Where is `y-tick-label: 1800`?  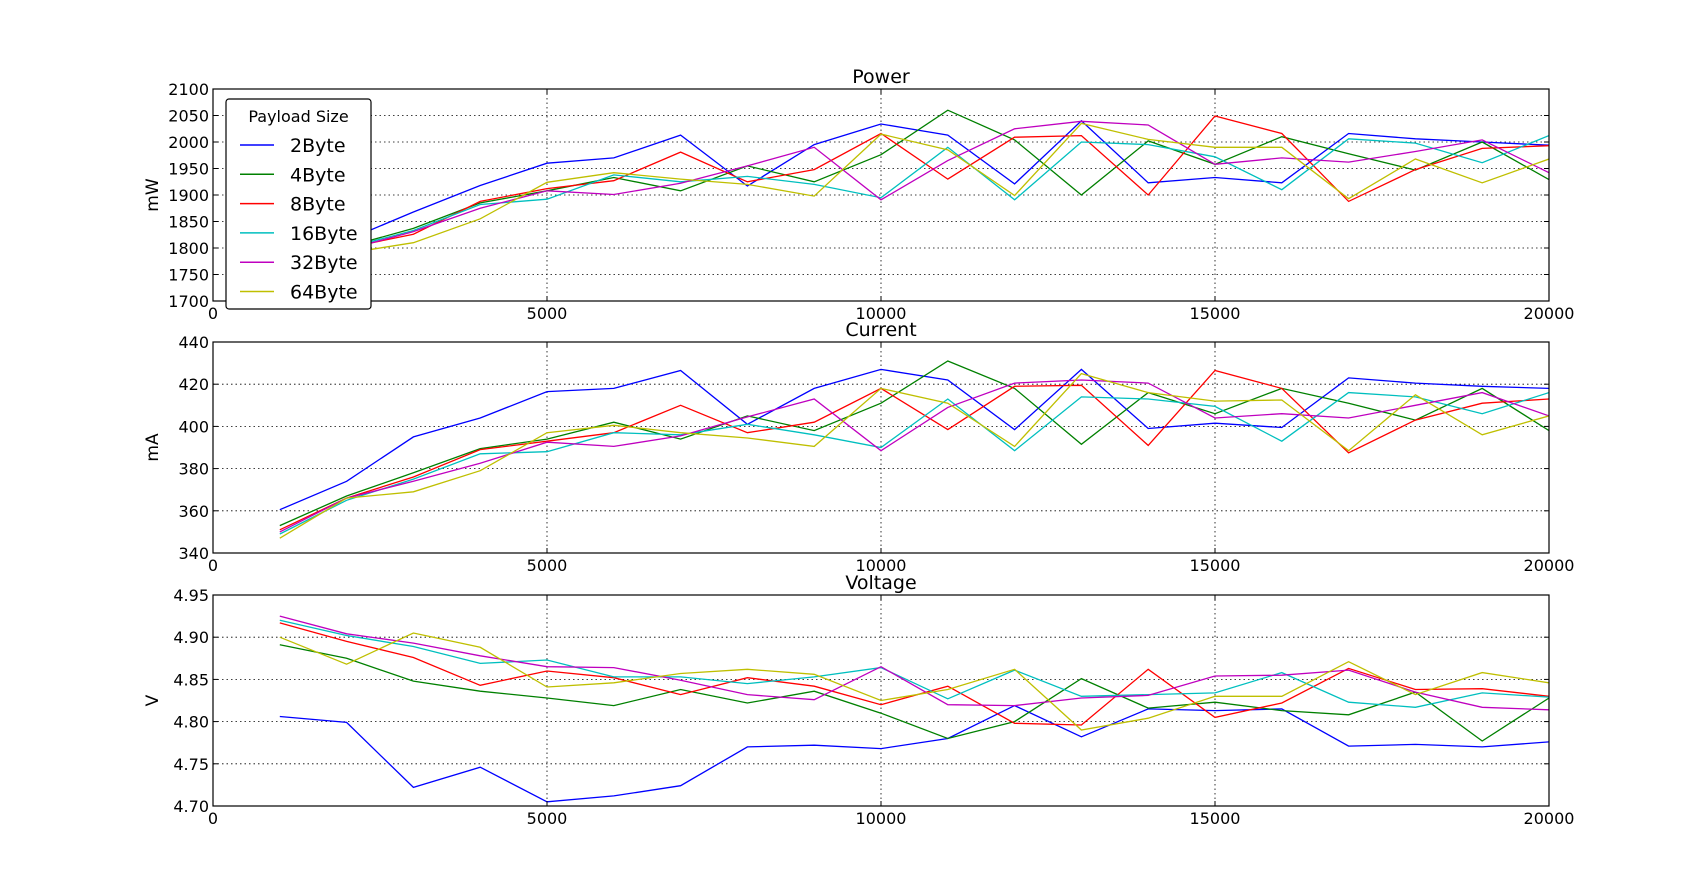 y-tick-label: 1800 is located at coordinates (188, 248).